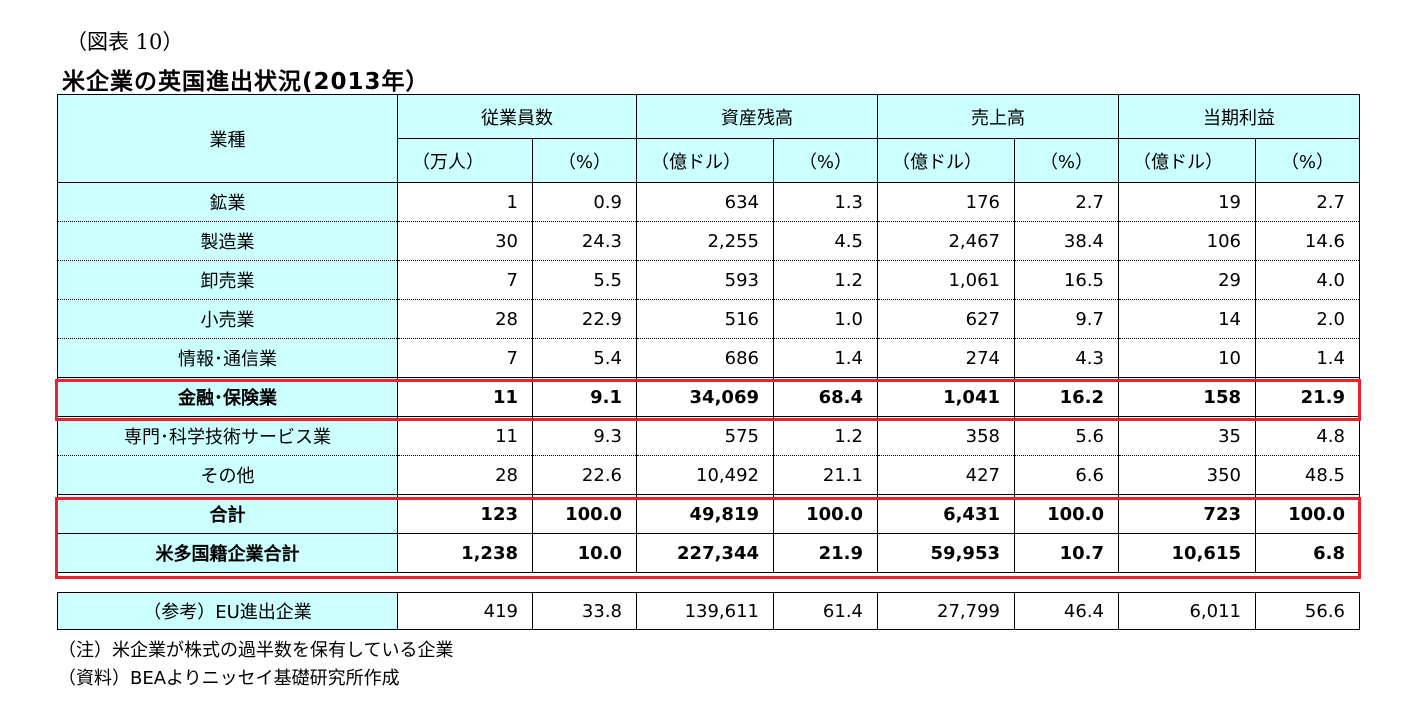 Image resolution: width=1417 pixels, height=722 pixels. I want to click on row-label: （参考）EU進出企業, so click(227, 611).